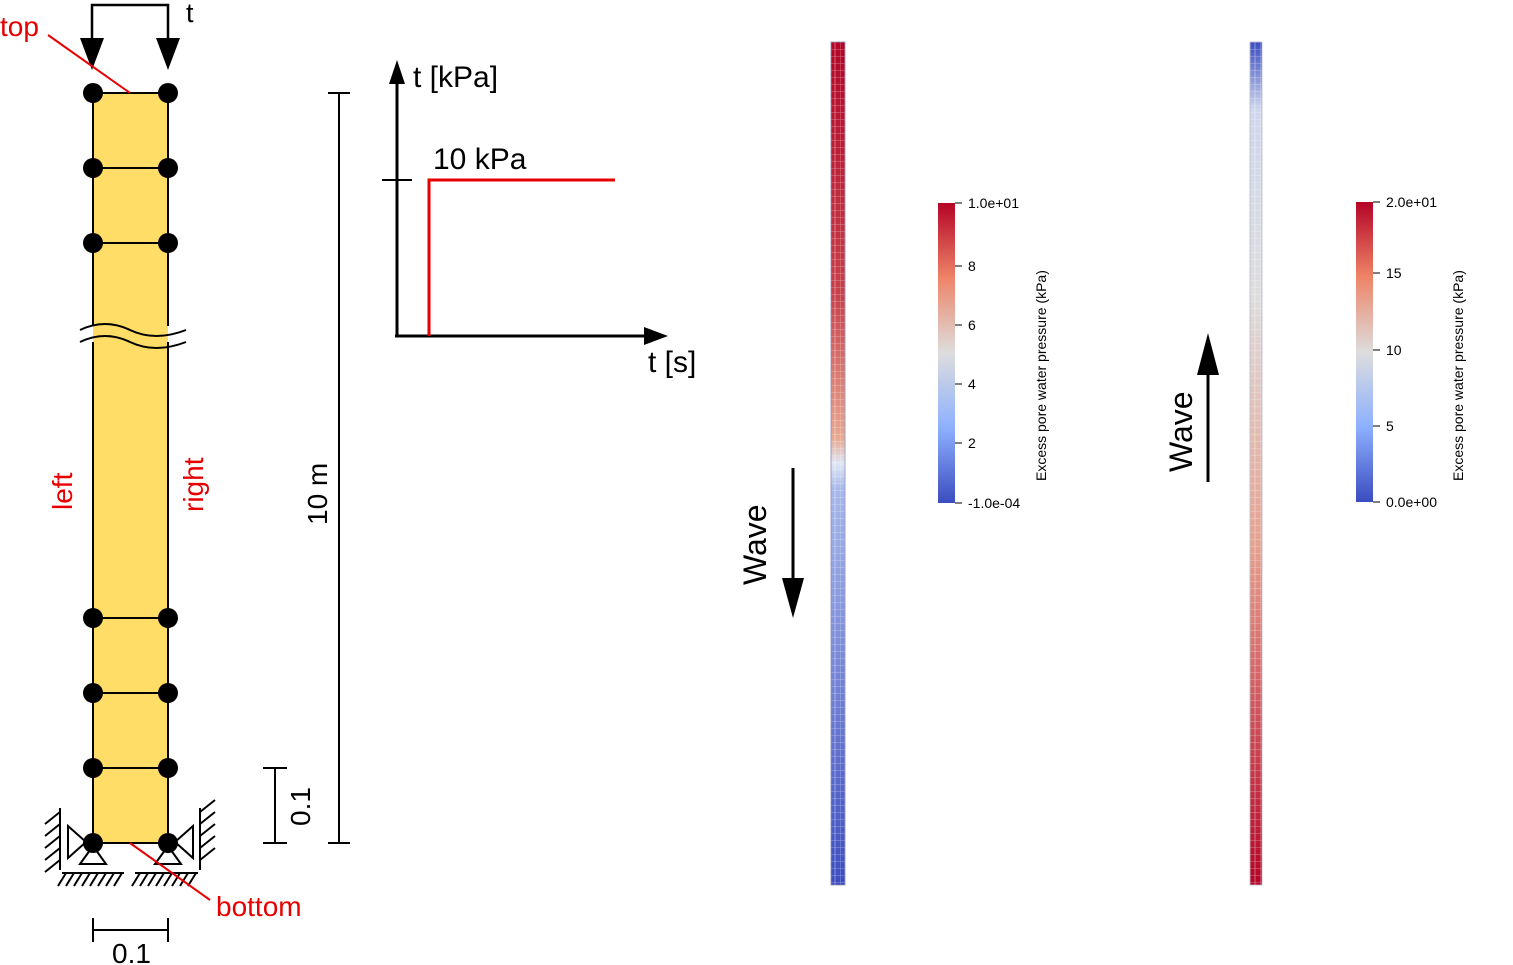 The height and width of the screenshot is (965, 1513). I want to click on soil-column, so click(130, 468).